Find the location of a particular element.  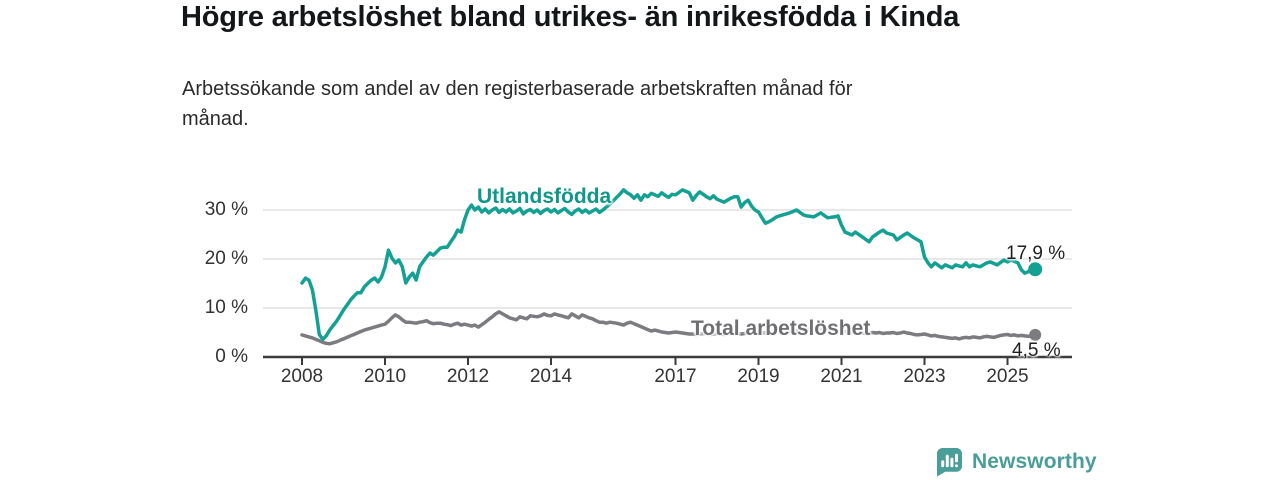

end-value-label-total-arbetsloshet: 4,5 % is located at coordinates (1036, 350).